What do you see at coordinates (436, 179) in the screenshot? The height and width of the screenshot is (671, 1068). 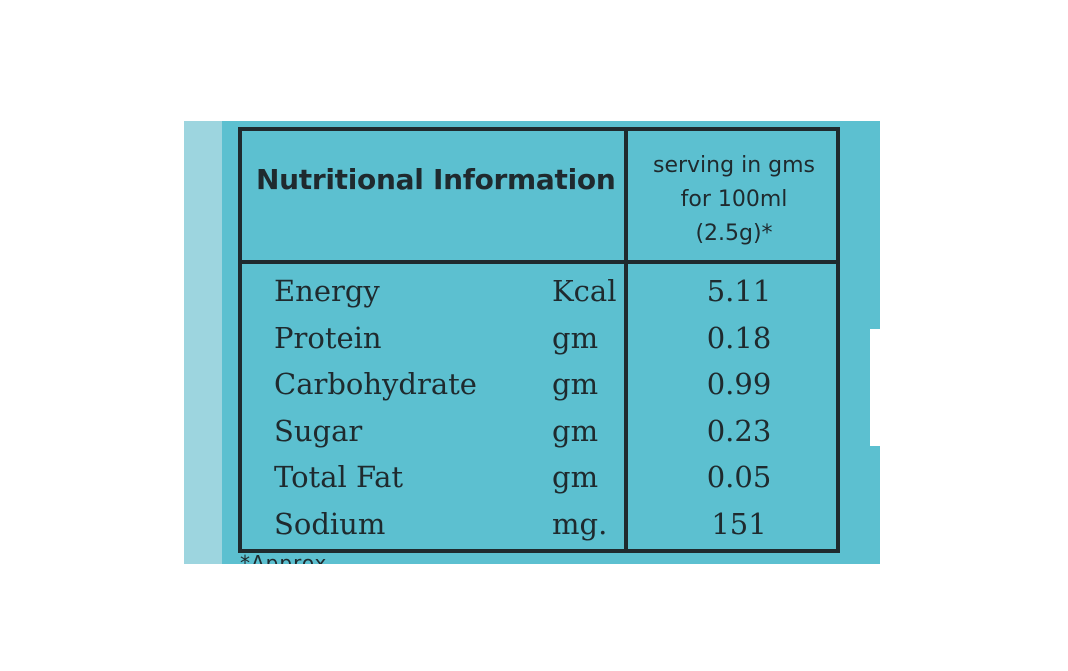 I see `table-title: Nutritional Information` at bounding box center [436, 179].